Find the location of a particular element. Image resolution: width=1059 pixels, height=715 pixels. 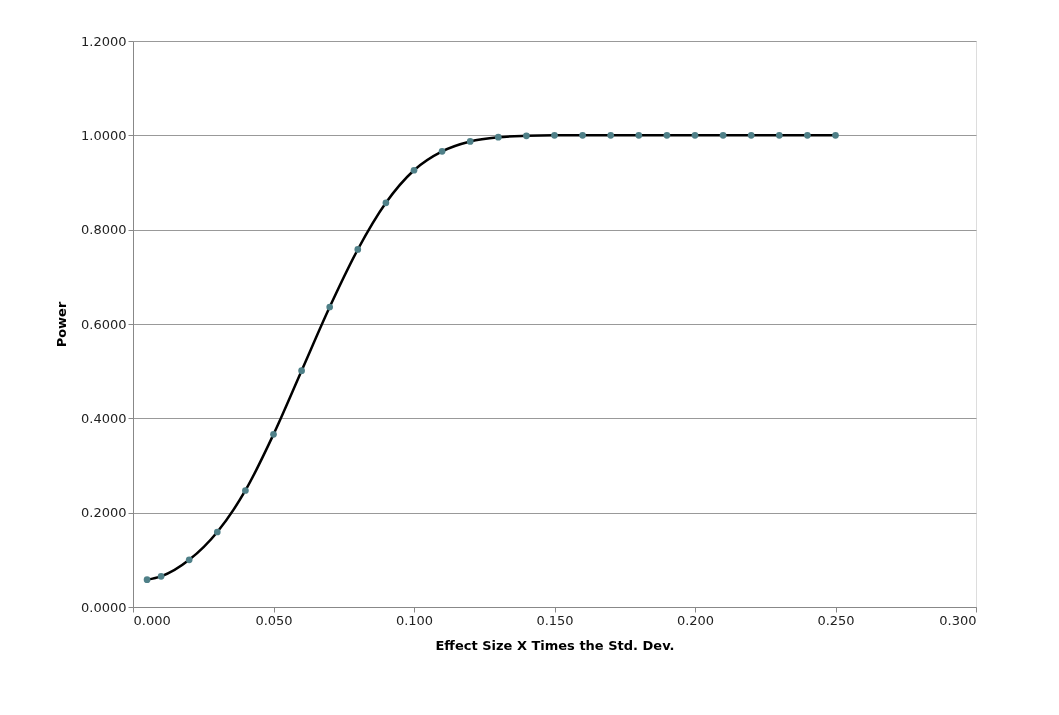

x-tick-label: 0.300 is located at coordinates (958, 620).